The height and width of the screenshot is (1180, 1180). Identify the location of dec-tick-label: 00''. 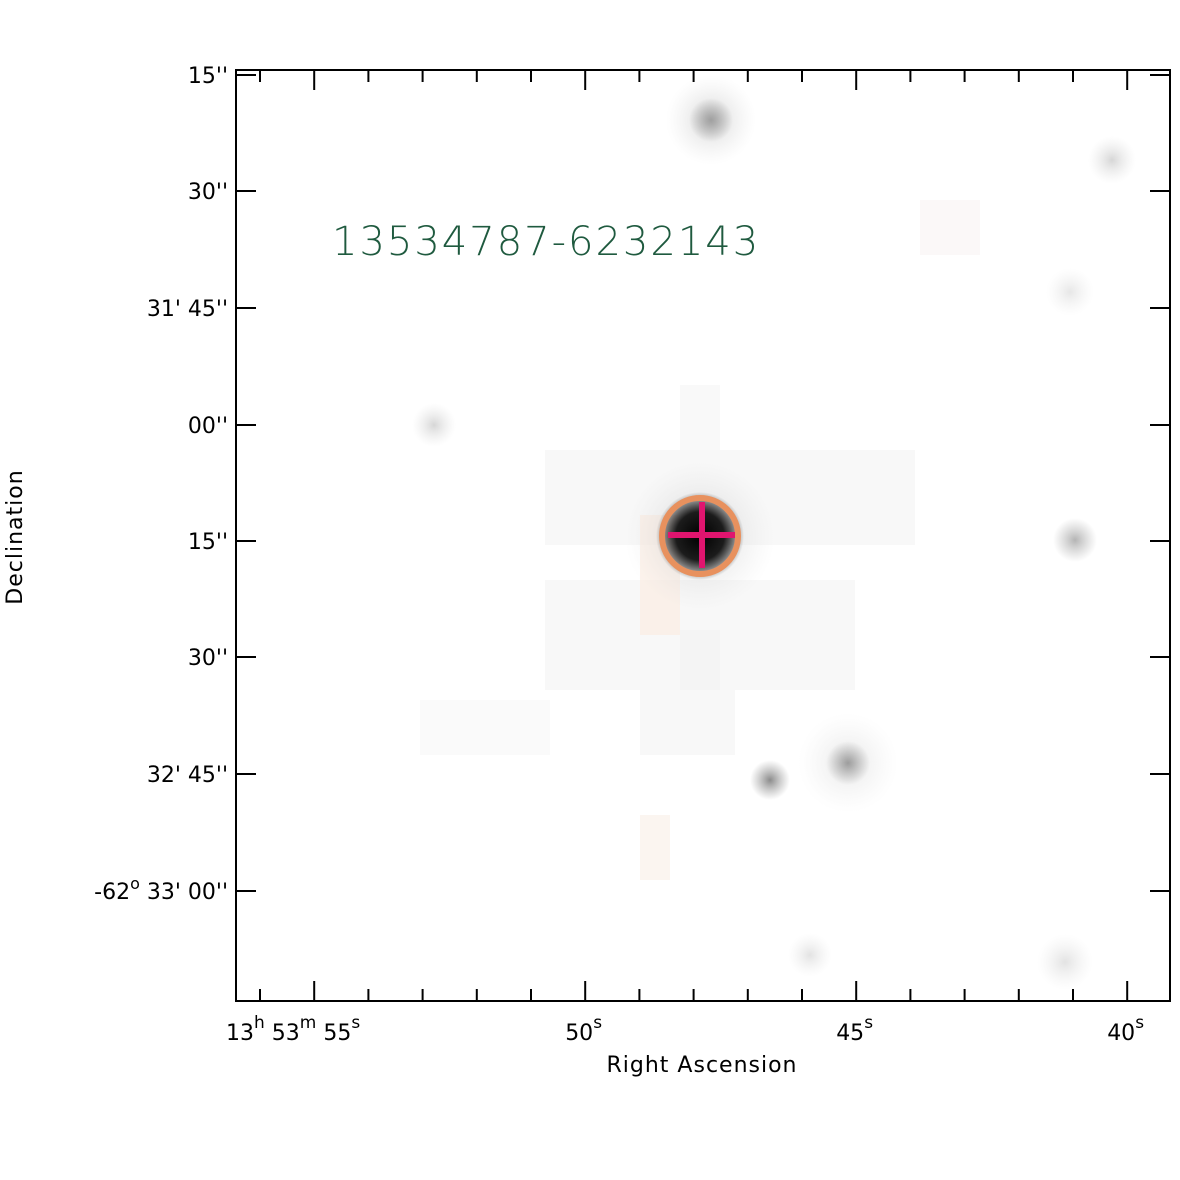
(208, 426).